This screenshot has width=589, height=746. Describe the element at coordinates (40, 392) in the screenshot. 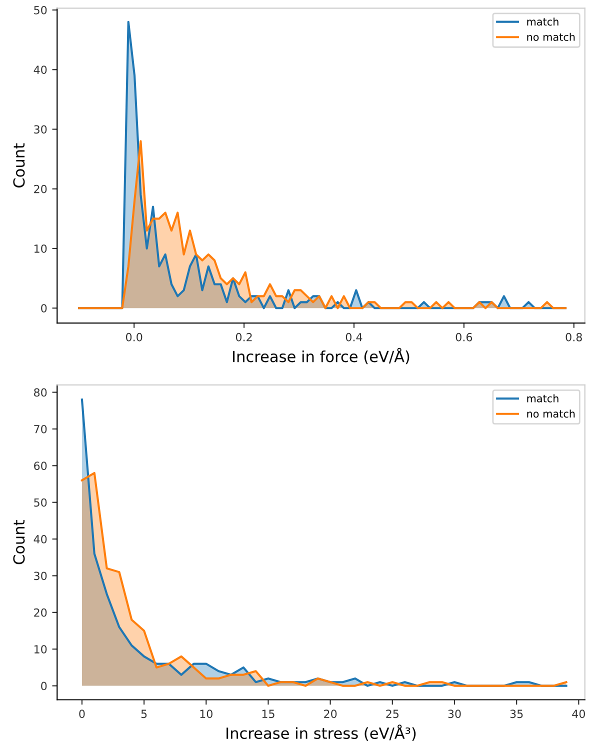

I see `y-tick-label: 80` at that location.